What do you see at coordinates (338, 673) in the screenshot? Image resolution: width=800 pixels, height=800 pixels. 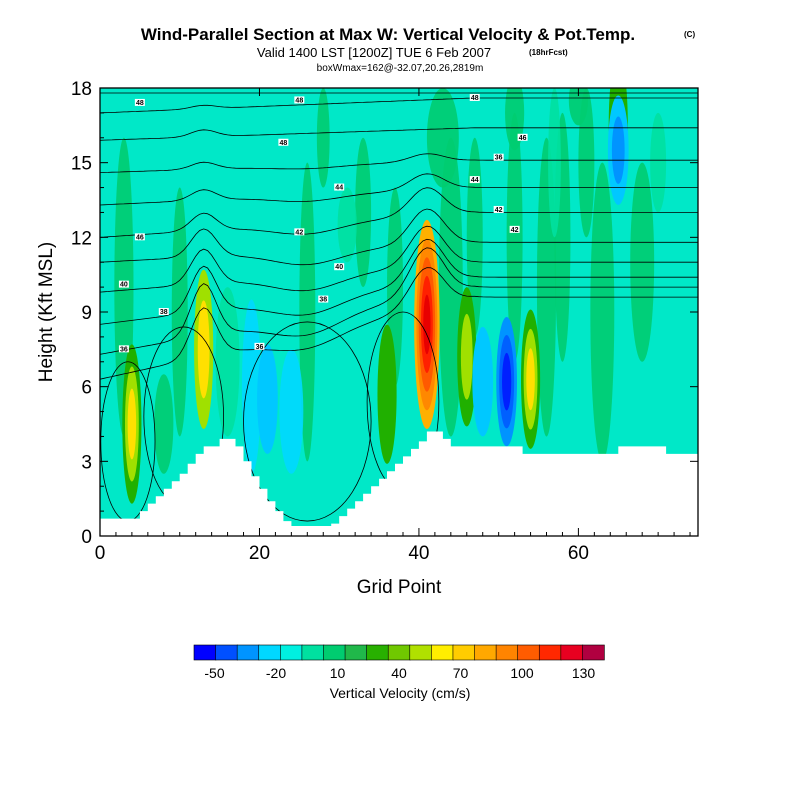 I see `colorbar-label: 10` at bounding box center [338, 673].